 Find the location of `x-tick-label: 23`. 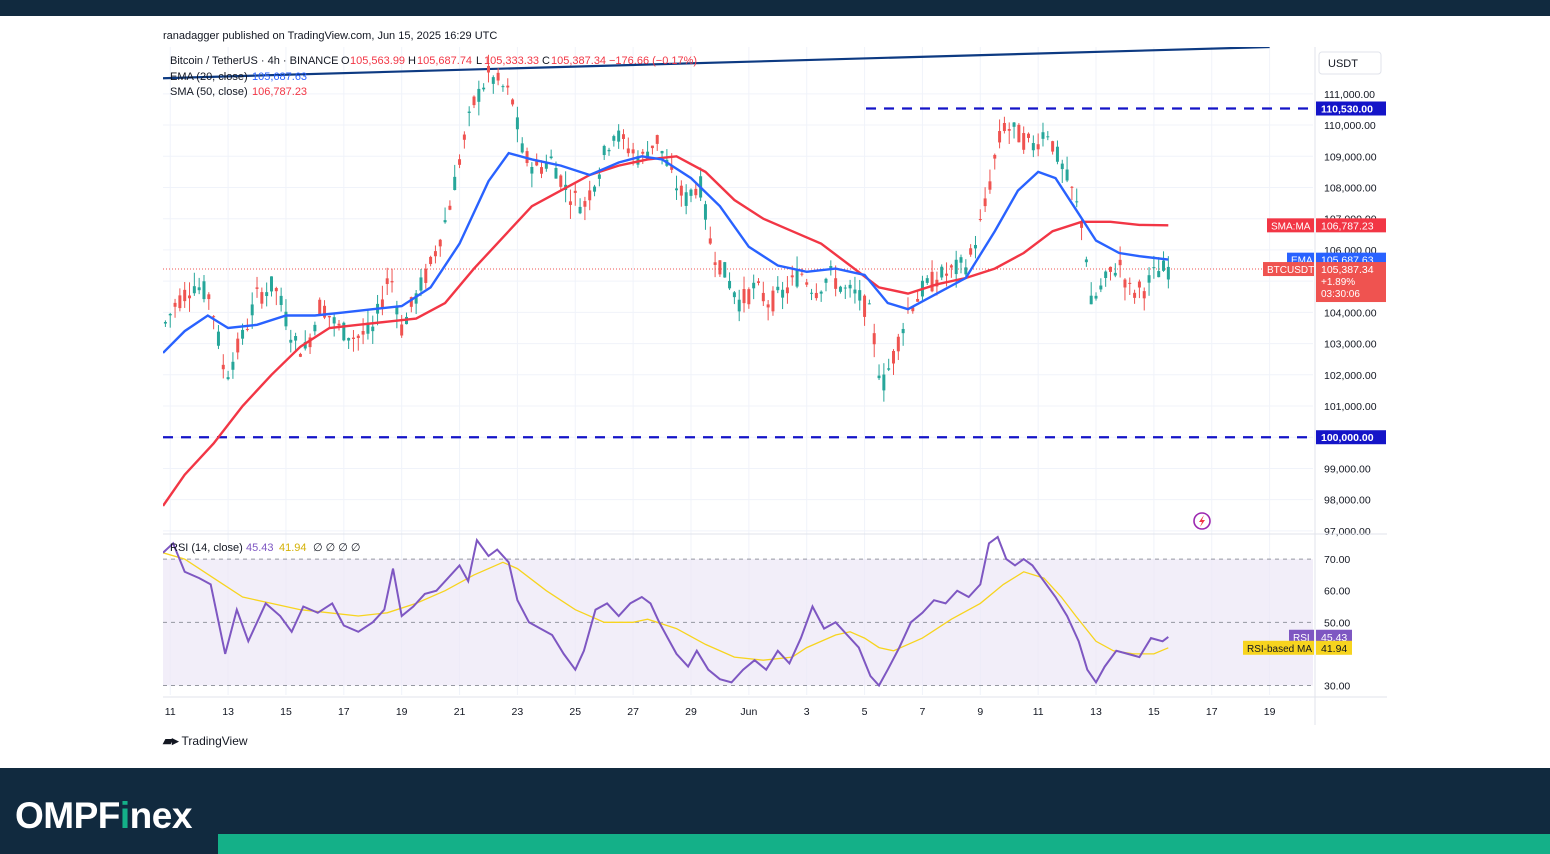

x-tick-label: 23 is located at coordinates (518, 712).